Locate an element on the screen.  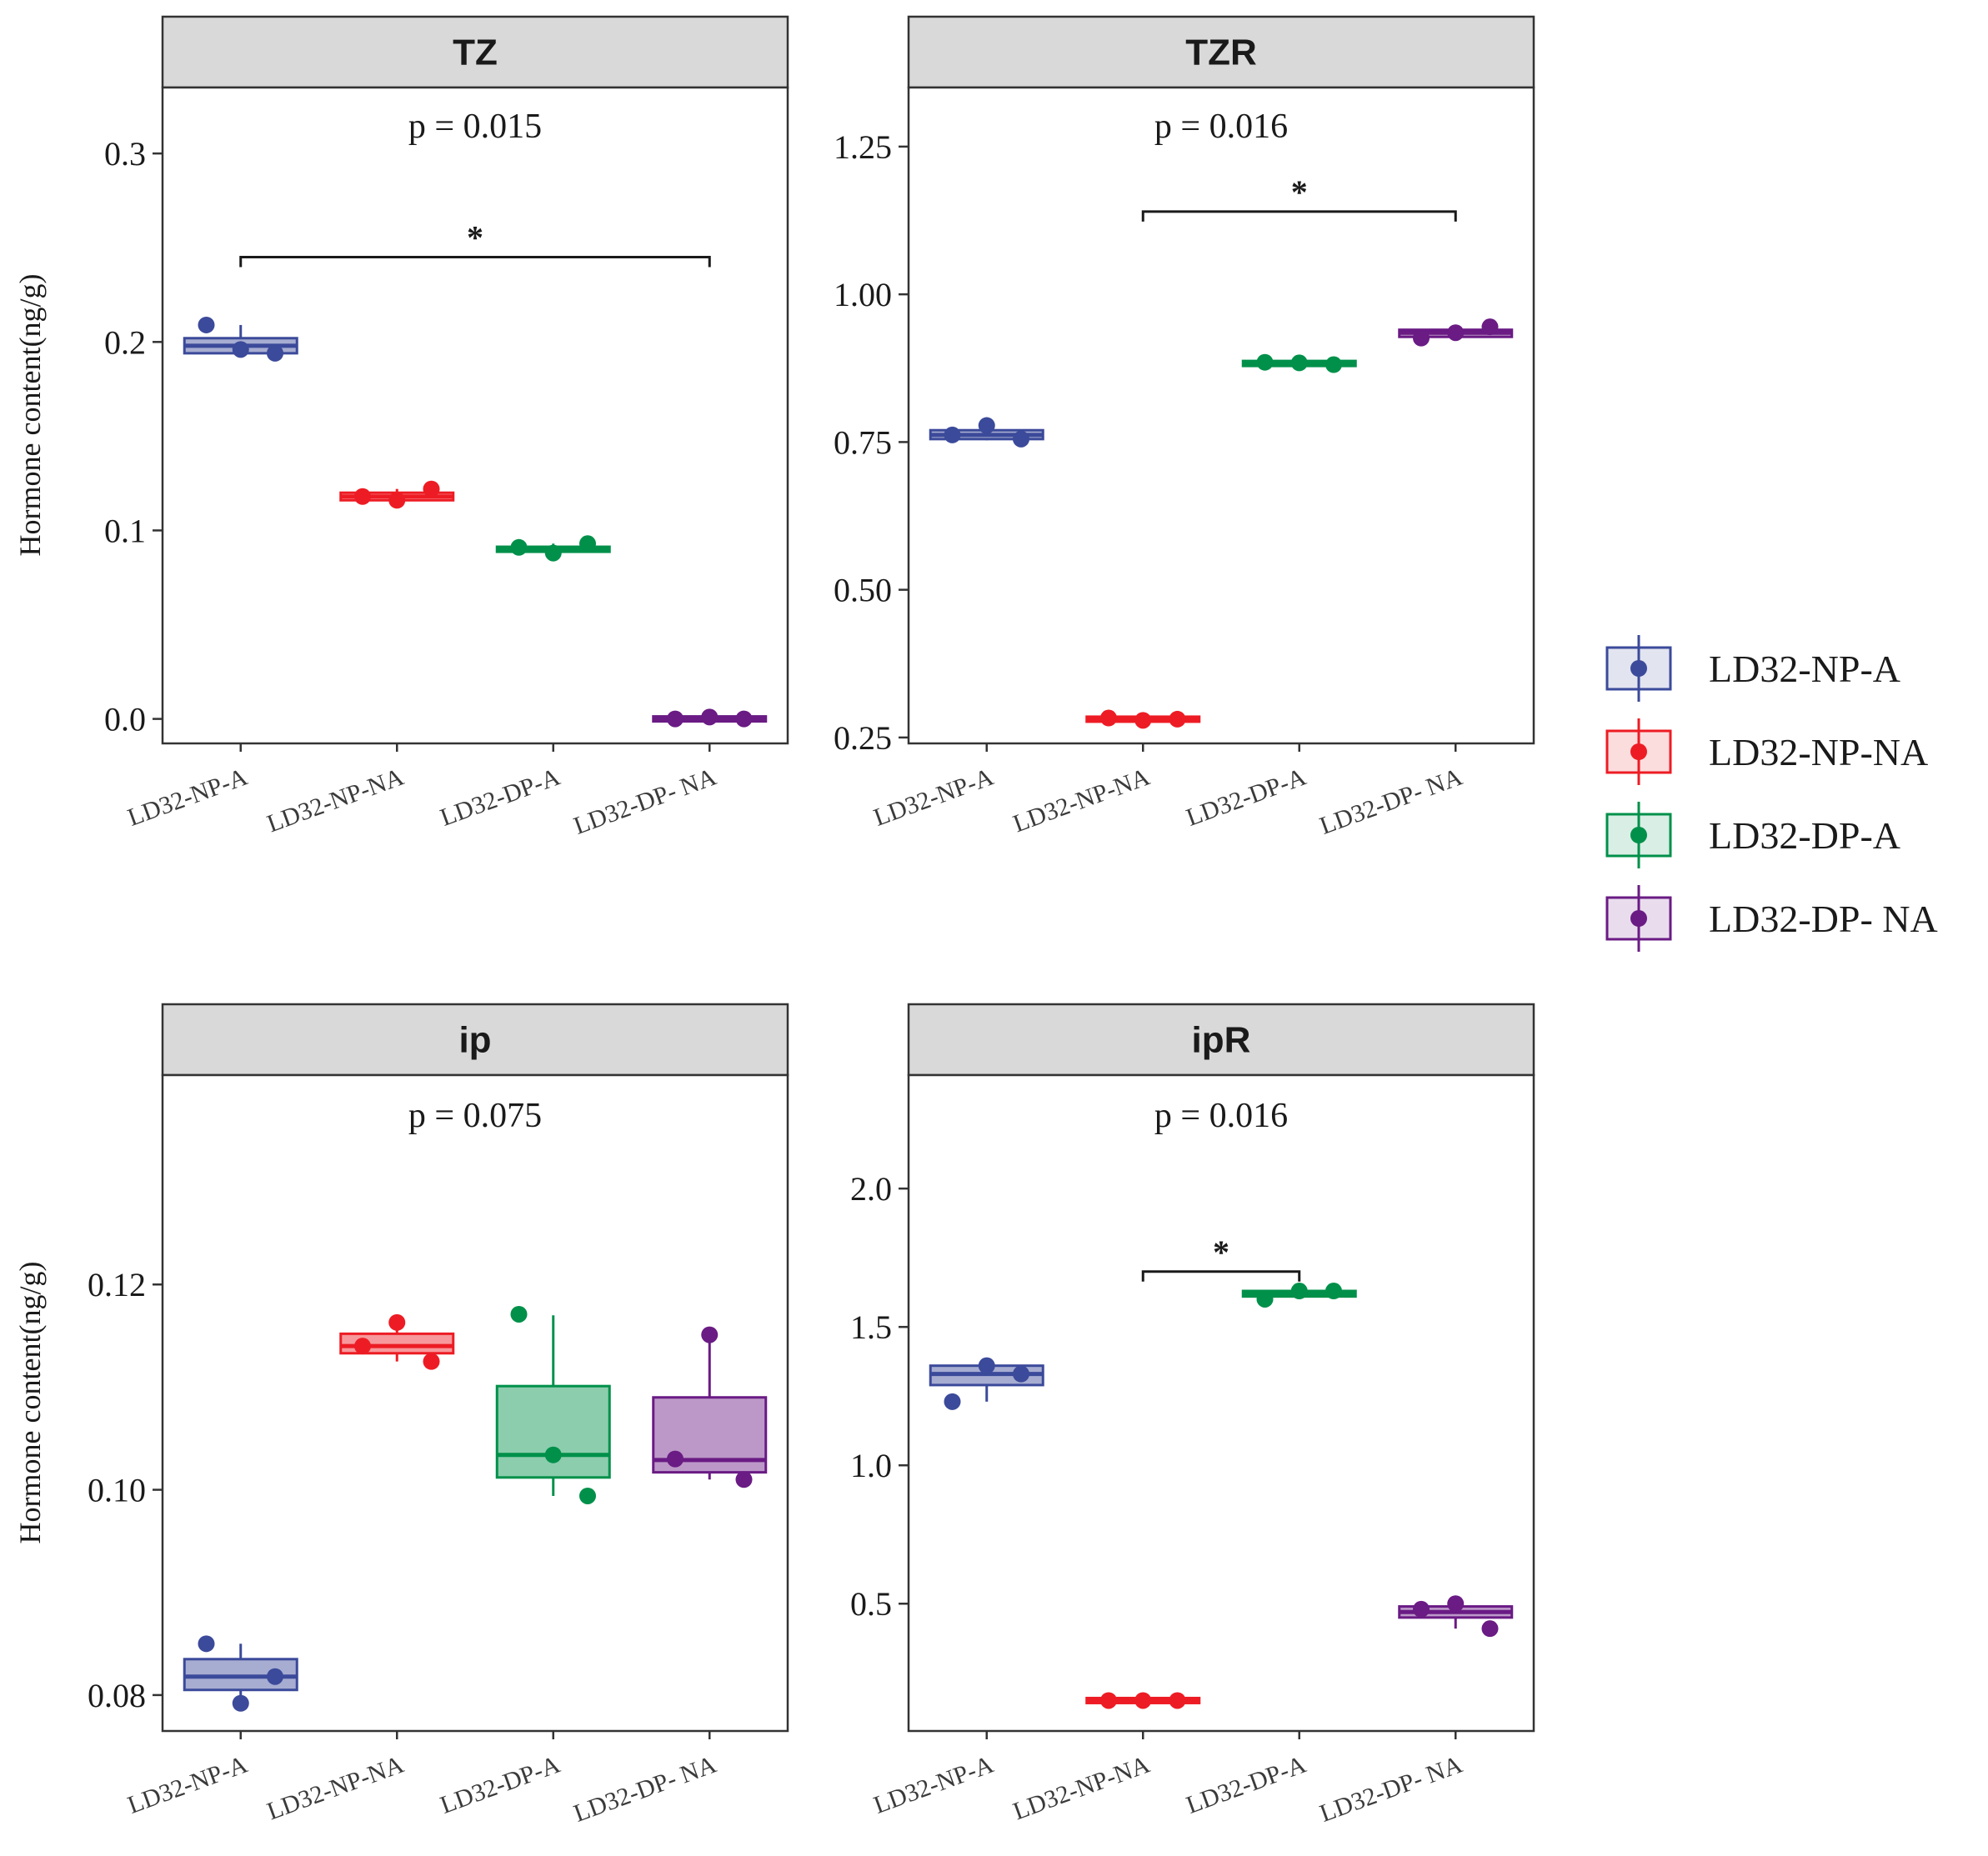
legend-label: LD32-DP-A is located at coordinates (1804, 835).